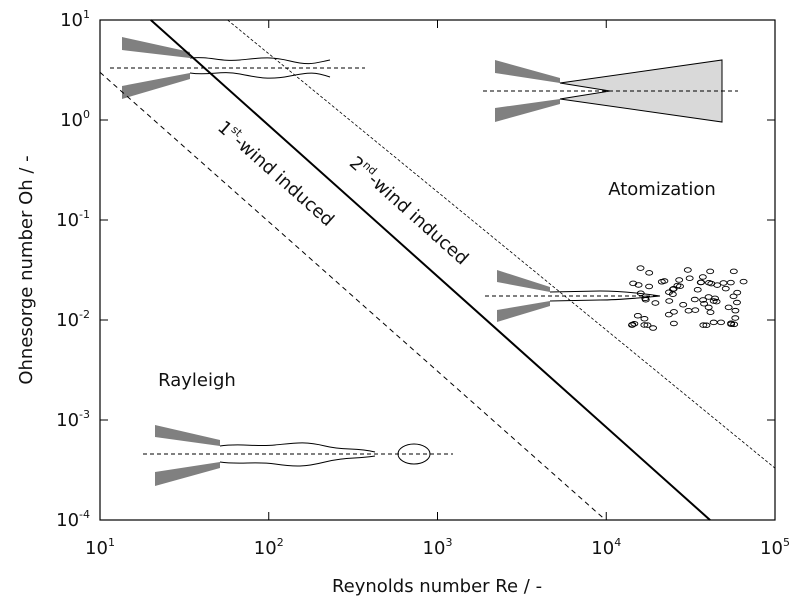 The width and height of the screenshot is (795, 605). Describe the element at coordinates (73, 519) in the screenshot. I see `y-tick-label: 10⁻⁴` at that location.